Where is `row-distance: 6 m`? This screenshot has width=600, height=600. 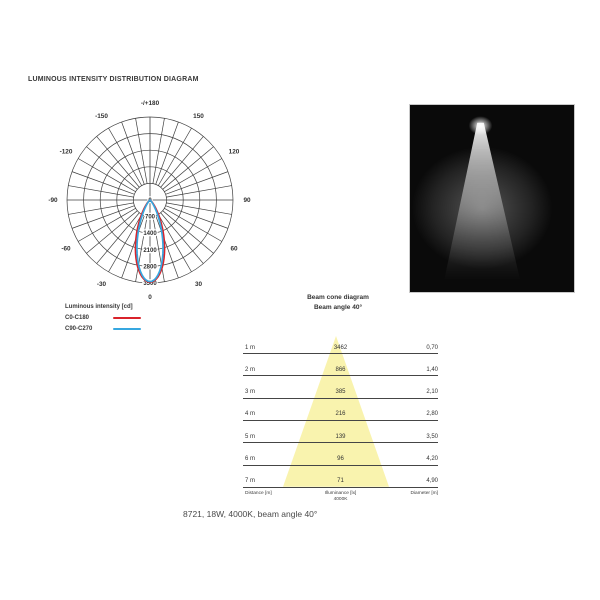
row-distance: 6 m is located at coordinates (250, 459).